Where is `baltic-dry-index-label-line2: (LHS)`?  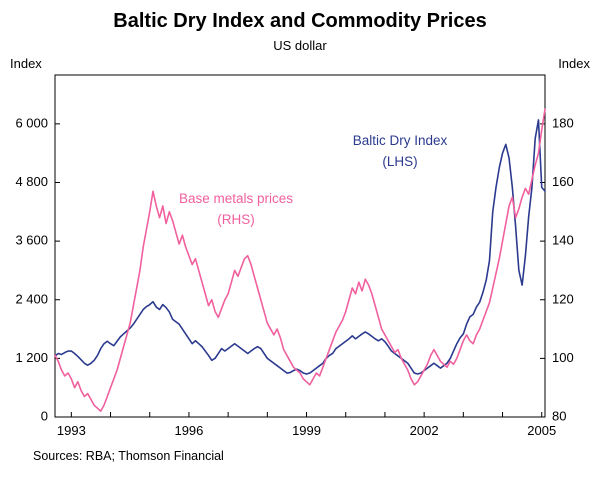 baltic-dry-index-label-line2: (LHS) is located at coordinates (400, 161).